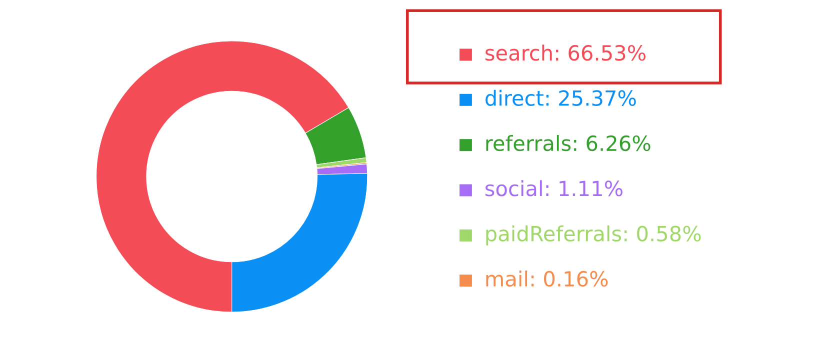  Describe the element at coordinates (561, 98) in the screenshot. I see `legend-label: direct: 25.37%` at that location.